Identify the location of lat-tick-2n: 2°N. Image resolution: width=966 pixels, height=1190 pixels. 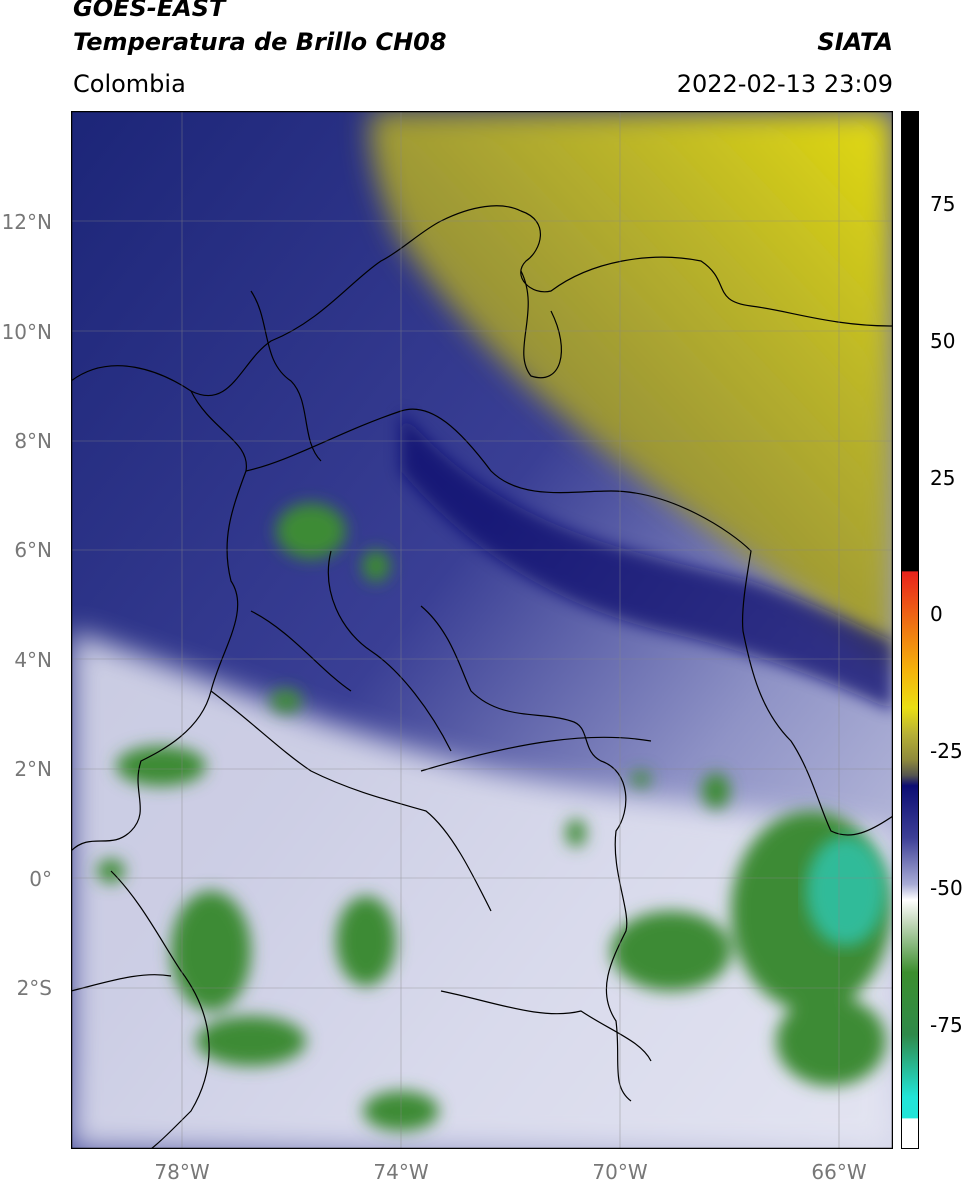
(33, 769).